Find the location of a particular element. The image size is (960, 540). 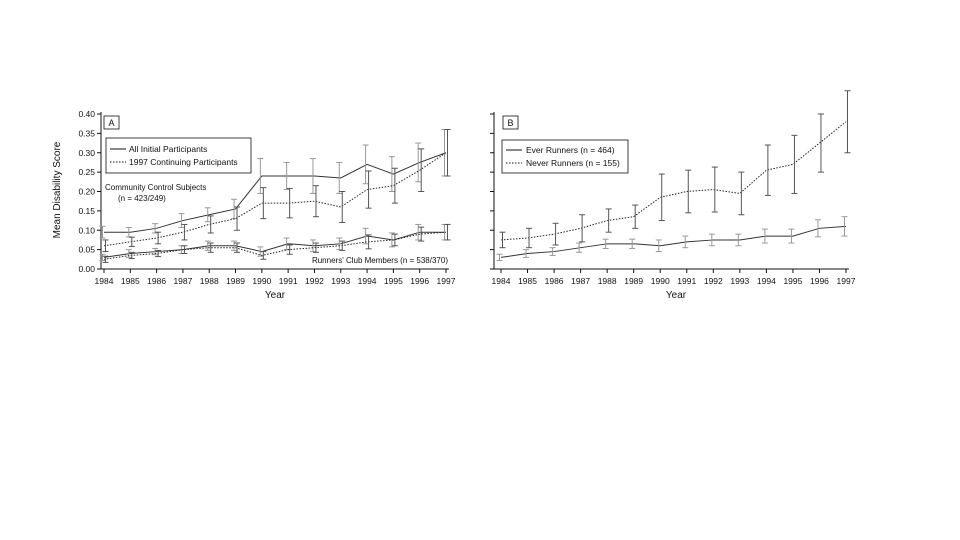

x-tick-label: 1986 is located at coordinates (554, 281).